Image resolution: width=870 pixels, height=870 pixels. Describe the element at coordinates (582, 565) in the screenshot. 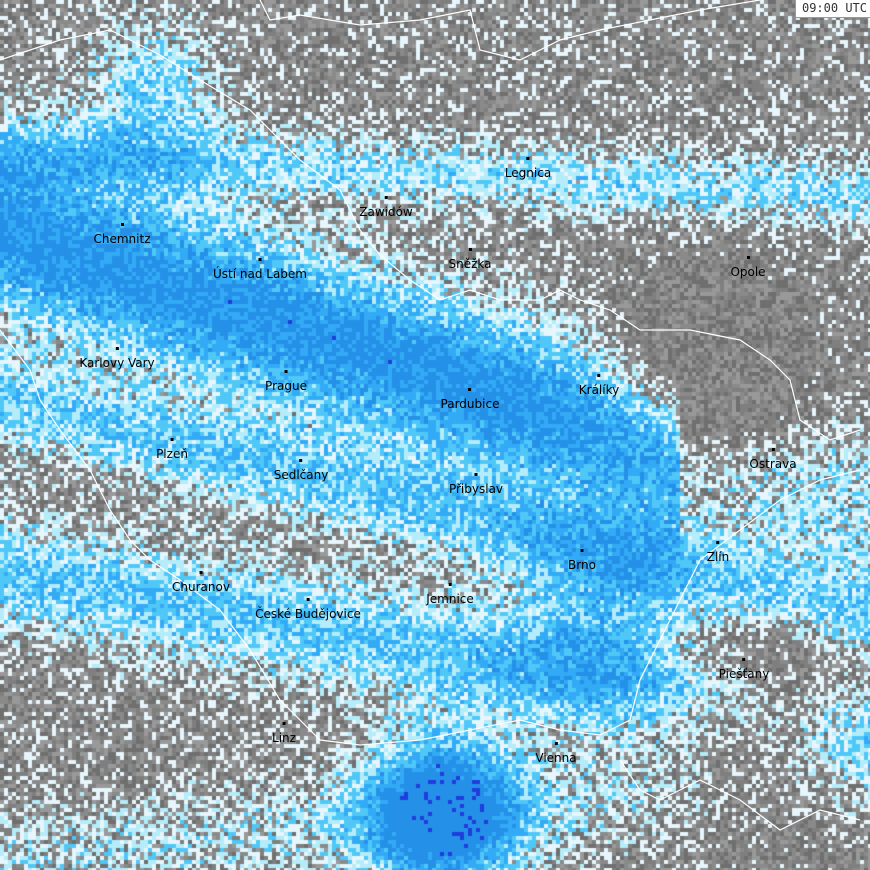

I see `city-name: Brno` at that location.